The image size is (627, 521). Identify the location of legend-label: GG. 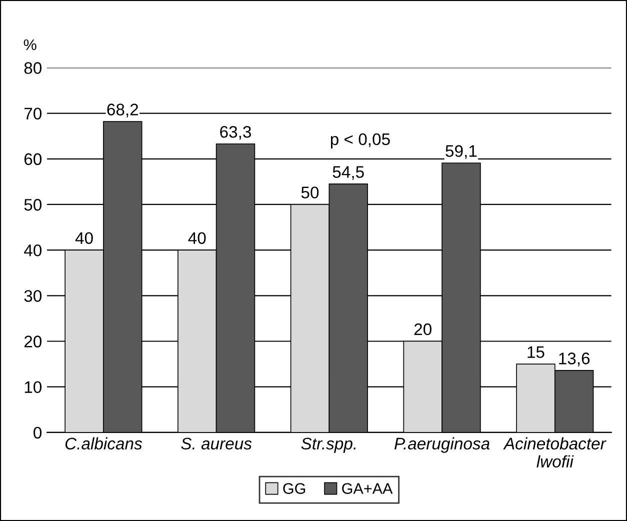
(294, 488).